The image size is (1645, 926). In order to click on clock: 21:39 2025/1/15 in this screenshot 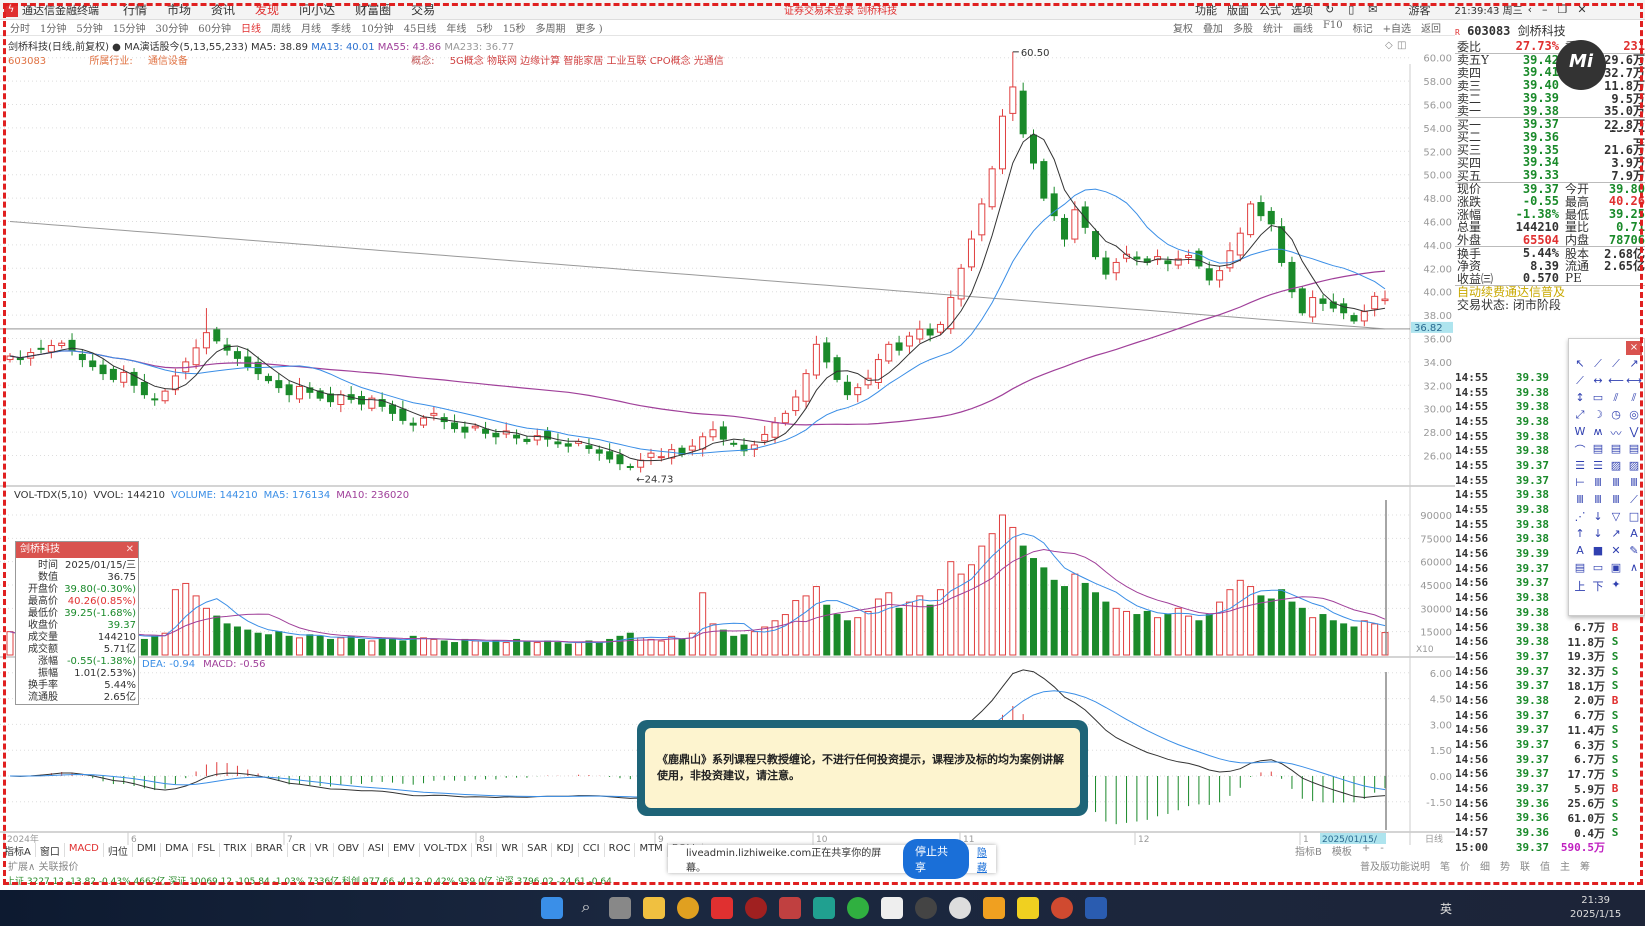, I will do `click(1596, 907)`.